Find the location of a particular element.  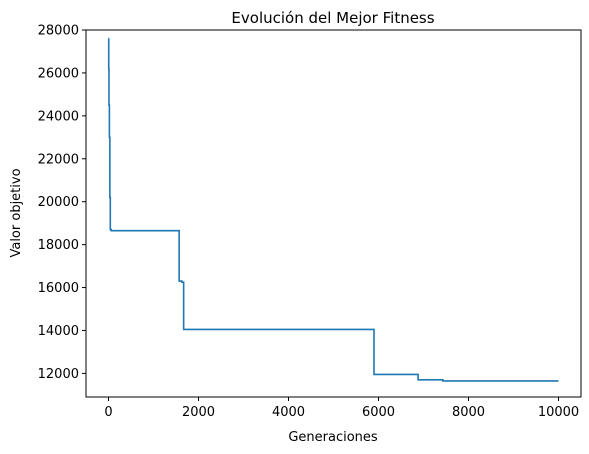

x-axis-label: Generaciones is located at coordinates (333, 437).